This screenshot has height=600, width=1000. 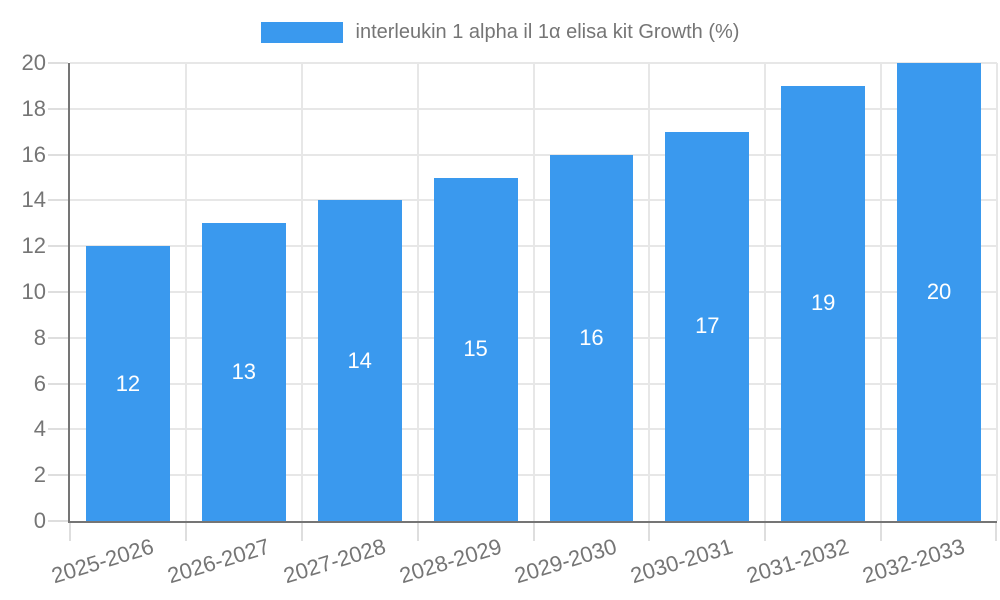 I want to click on bar-value-label: 13, so click(x=244, y=372).